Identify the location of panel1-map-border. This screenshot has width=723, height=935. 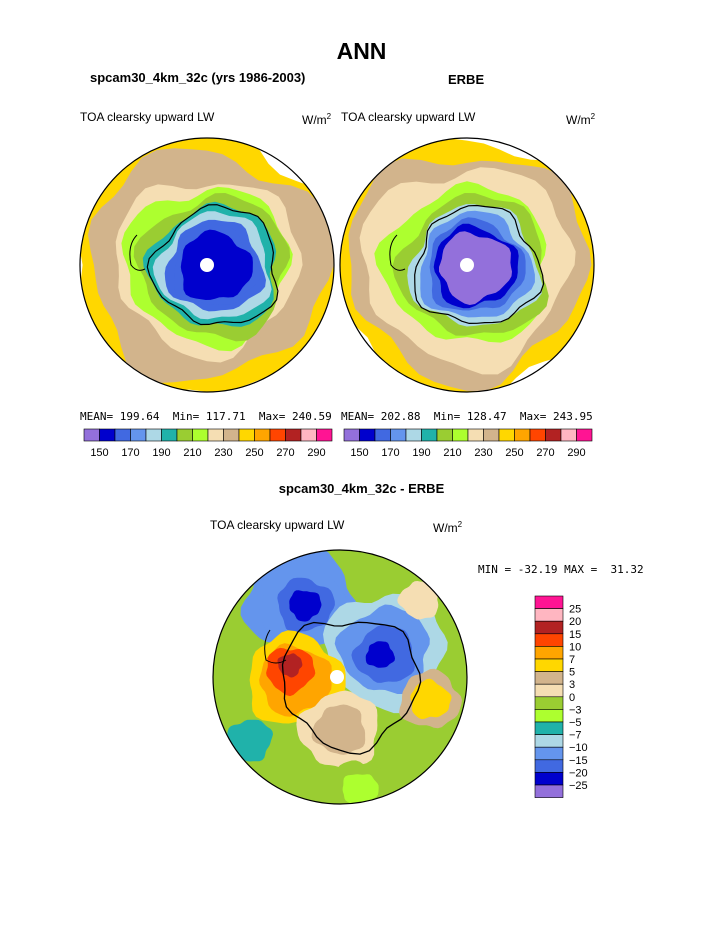
(207, 265).